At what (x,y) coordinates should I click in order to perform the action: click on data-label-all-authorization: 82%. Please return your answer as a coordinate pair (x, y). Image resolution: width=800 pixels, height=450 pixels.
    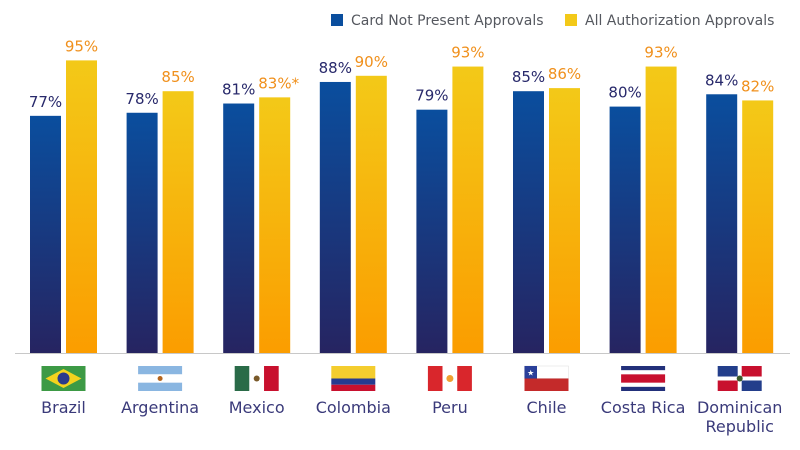
    Looking at the image, I should click on (757, 86).